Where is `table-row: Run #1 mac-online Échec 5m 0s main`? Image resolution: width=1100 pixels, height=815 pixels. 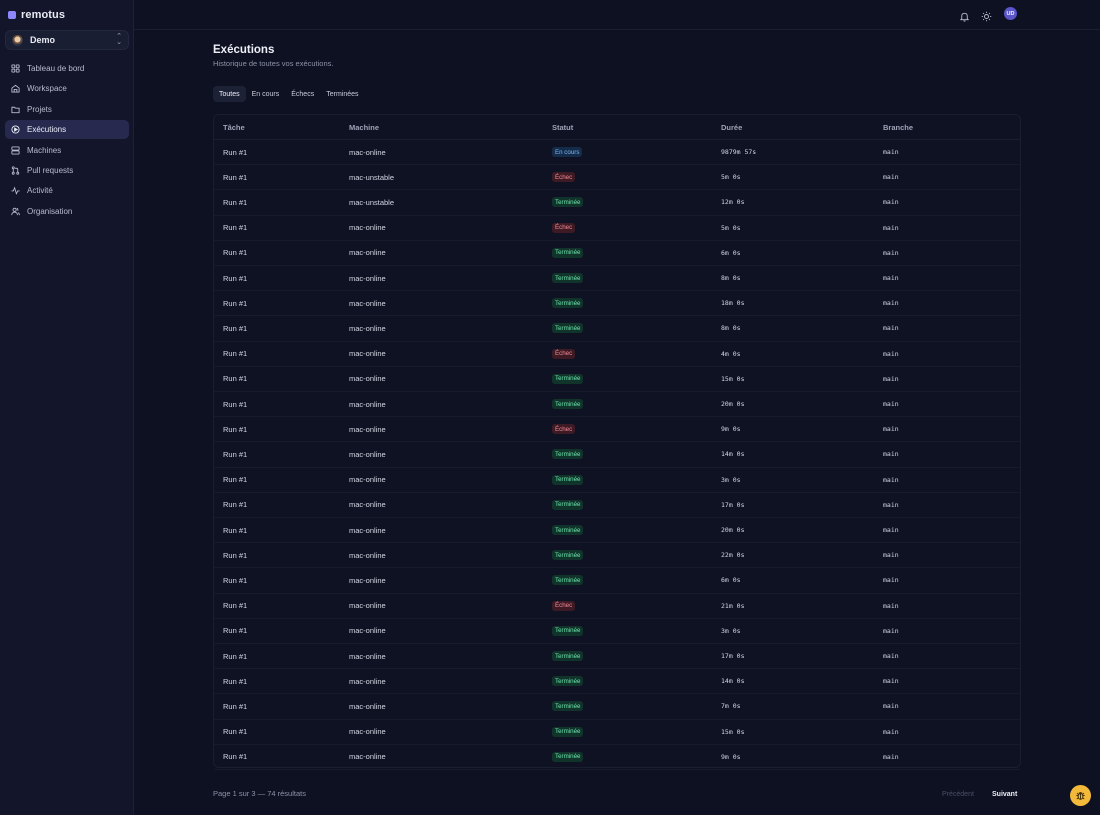 table-row: Run #1 mac-online Échec 5m 0s main is located at coordinates (617, 228).